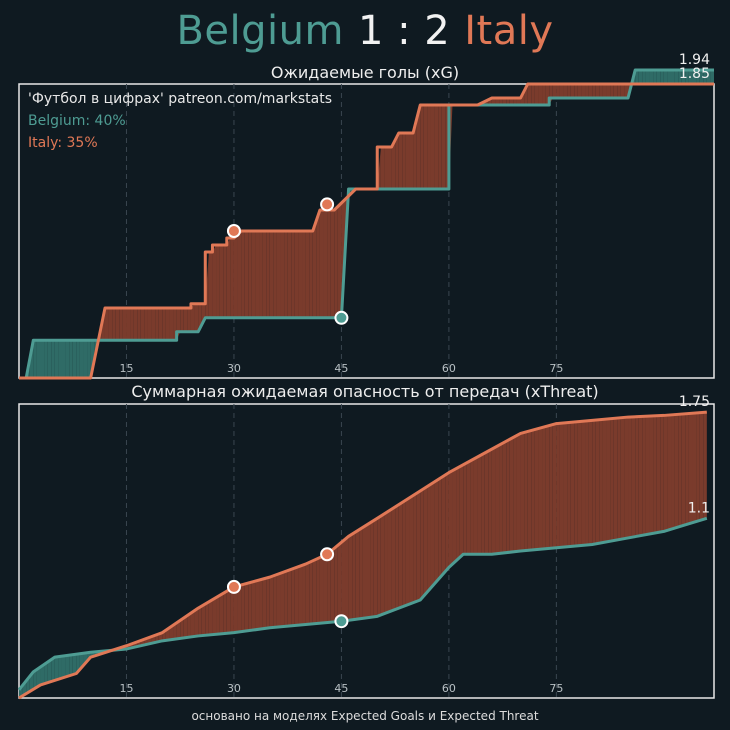 The width and height of the screenshot is (730, 730). Describe the element at coordinates (556, 688) in the screenshot. I see `x-tick-label: 75` at that location.